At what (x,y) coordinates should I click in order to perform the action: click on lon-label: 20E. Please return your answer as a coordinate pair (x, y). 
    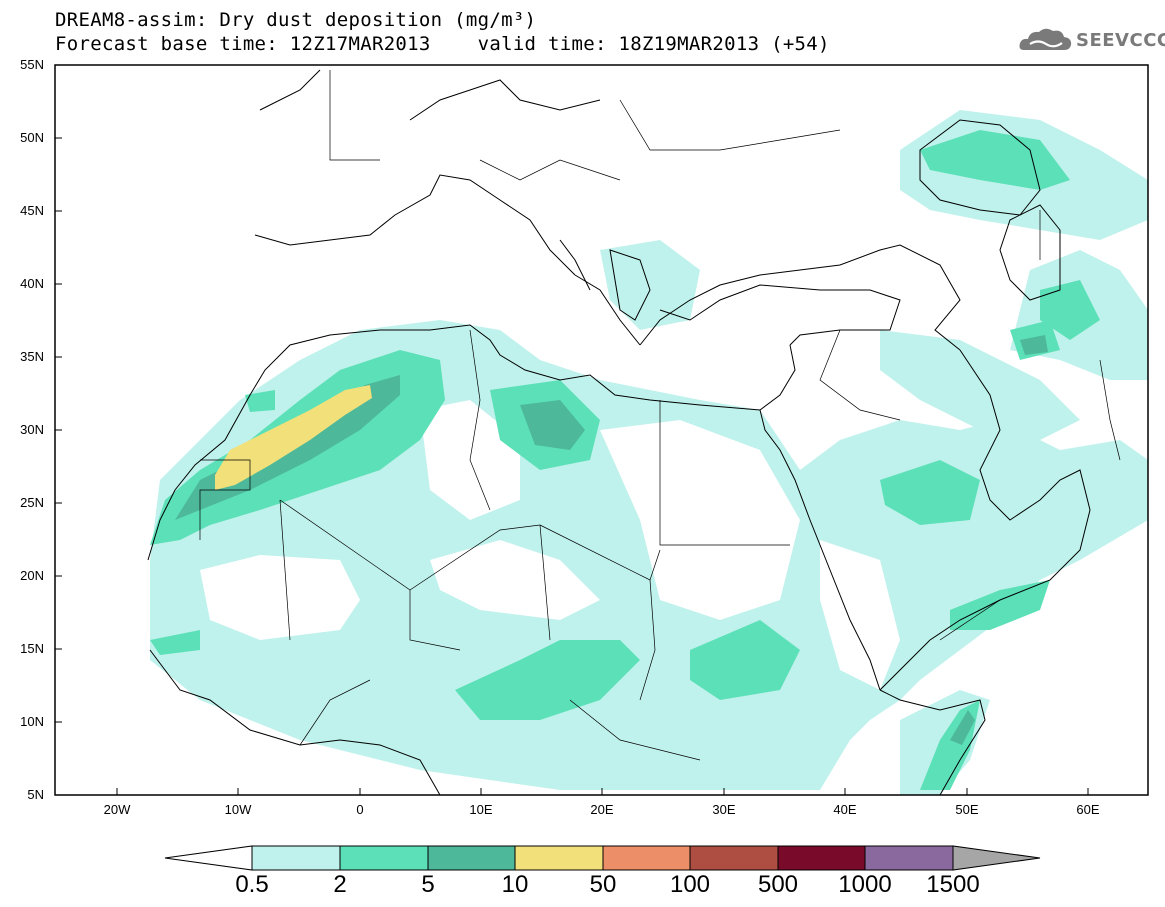
    Looking at the image, I should click on (602, 809).